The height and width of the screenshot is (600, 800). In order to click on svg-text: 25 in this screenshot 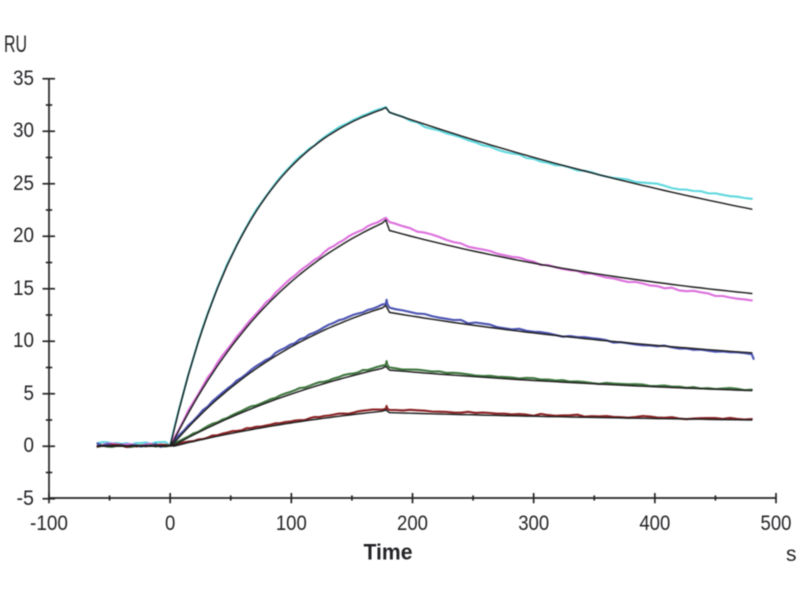, I will do `click(23, 183)`.